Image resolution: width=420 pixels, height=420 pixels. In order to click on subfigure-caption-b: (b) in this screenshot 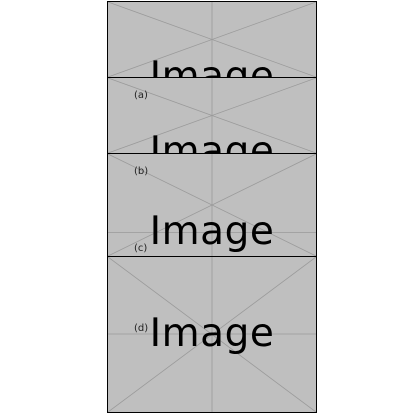, I will do `click(141, 171)`.